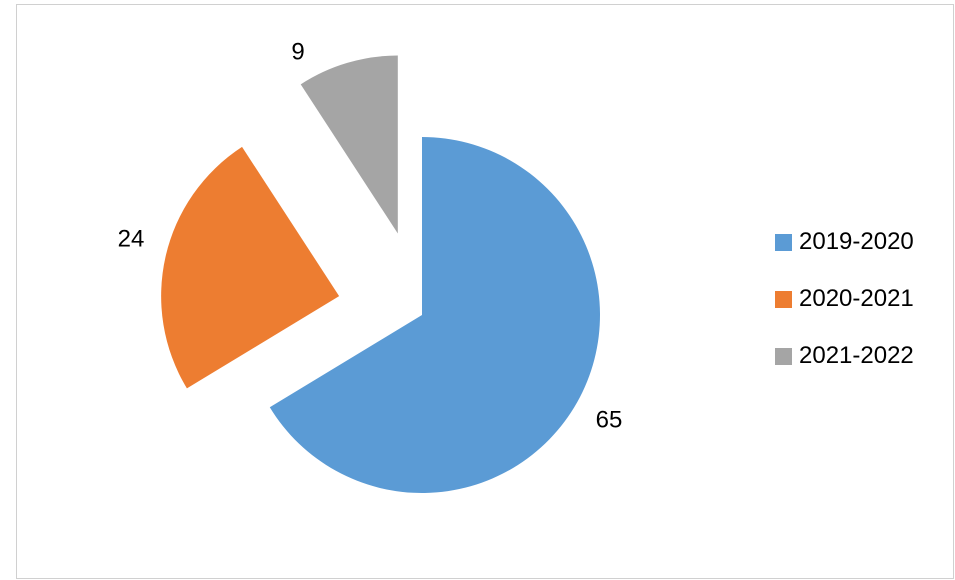  I want to click on legend-item-2020-2021: 2020-2021, so click(844, 299).